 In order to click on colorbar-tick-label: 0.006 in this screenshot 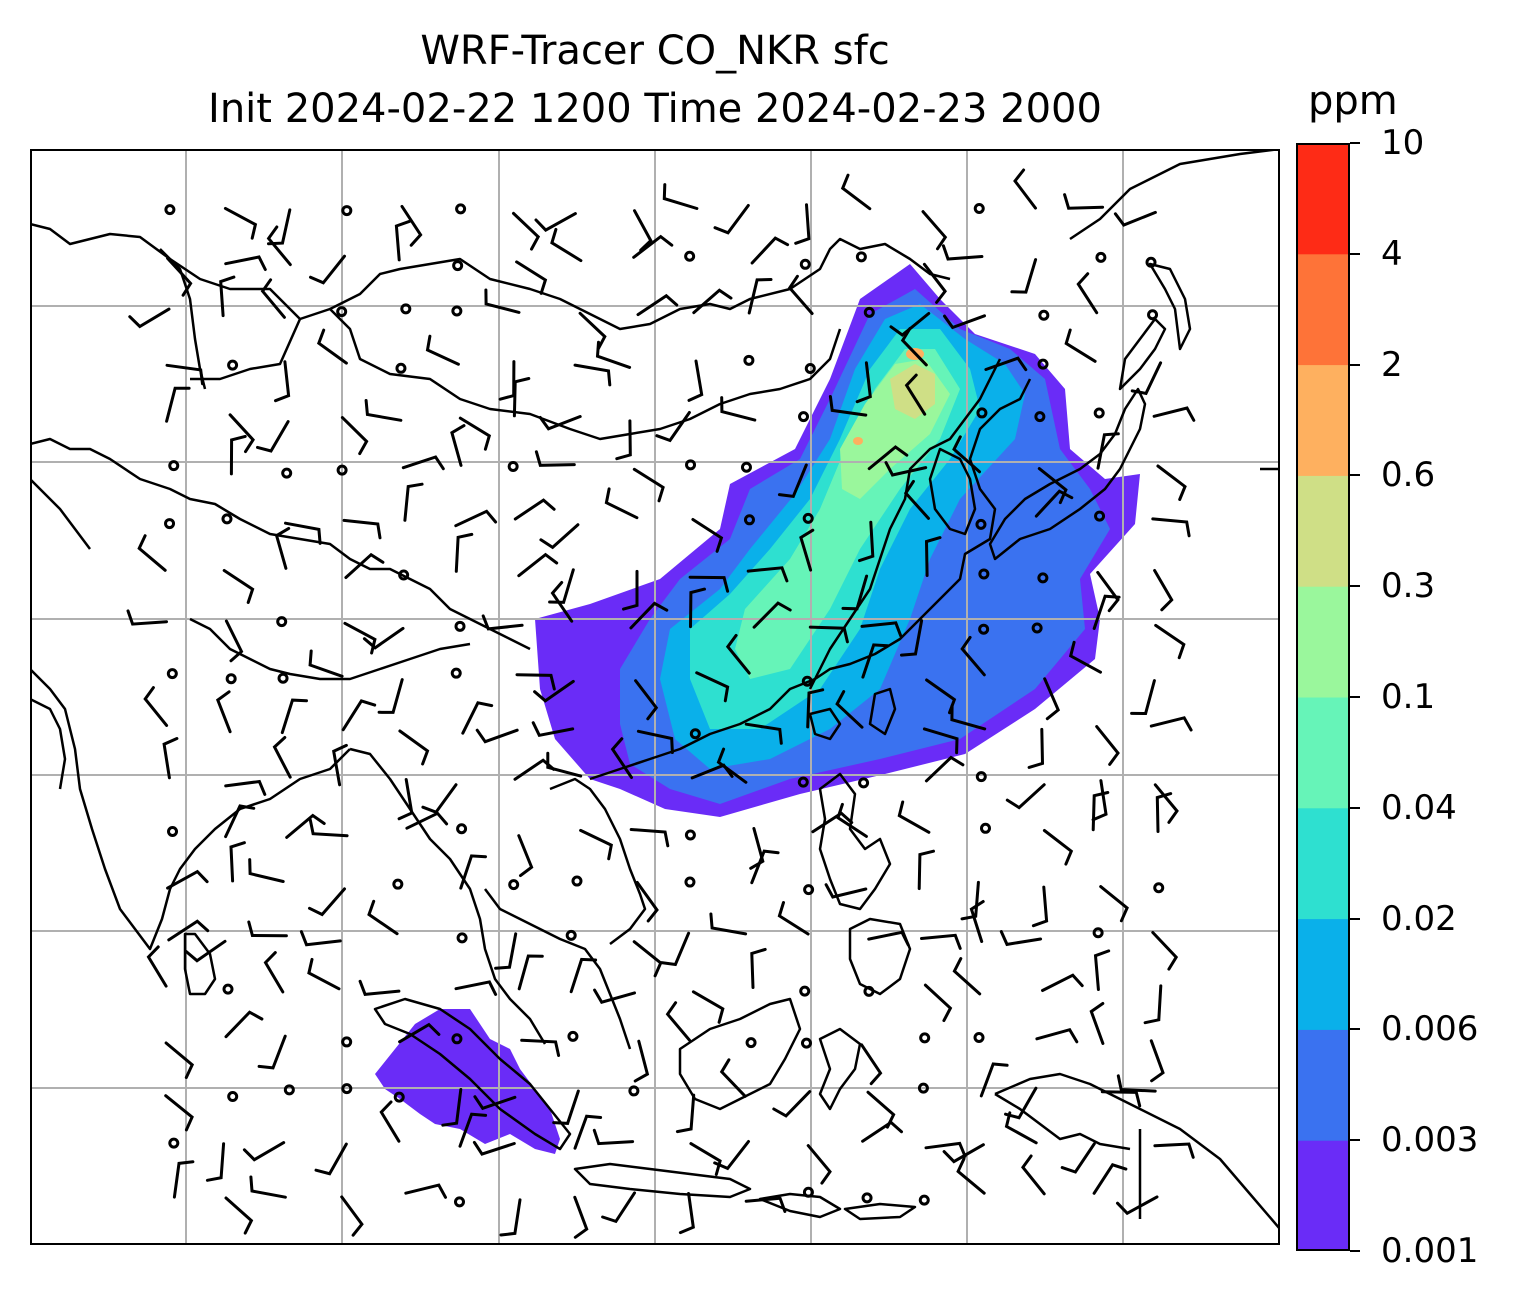, I will do `click(1430, 1029)`.